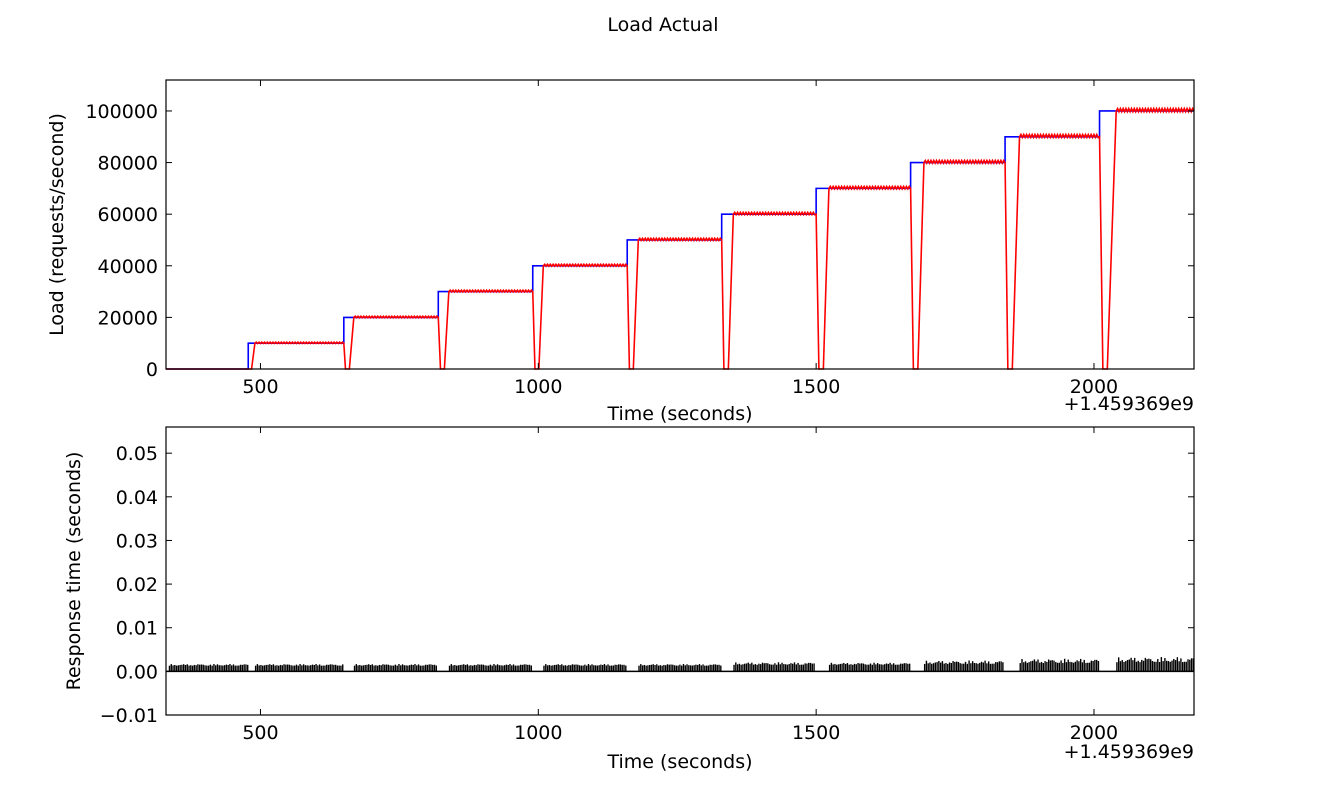  Describe the element at coordinates (538, 387) in the screenshot. I see `load-xtick-label: 1000` at that location.